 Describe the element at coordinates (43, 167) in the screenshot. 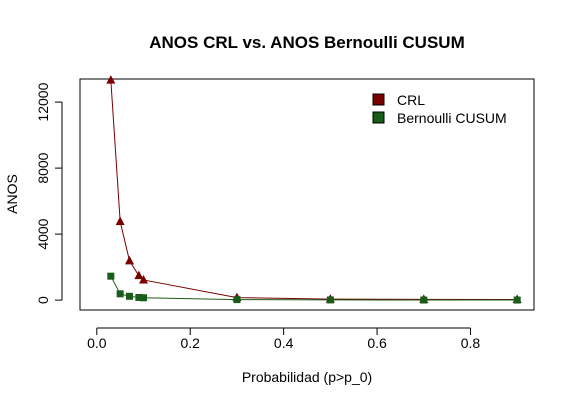

I see `y-tick-label: 8000` at that location.